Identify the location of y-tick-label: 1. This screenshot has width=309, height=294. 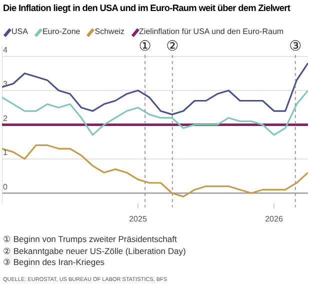
(5, 153).